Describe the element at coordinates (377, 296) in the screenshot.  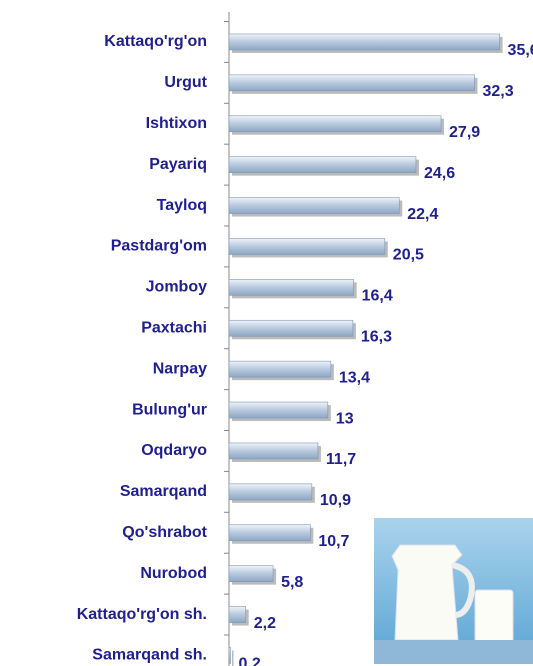
I see `value-label: 16,4` at that location.